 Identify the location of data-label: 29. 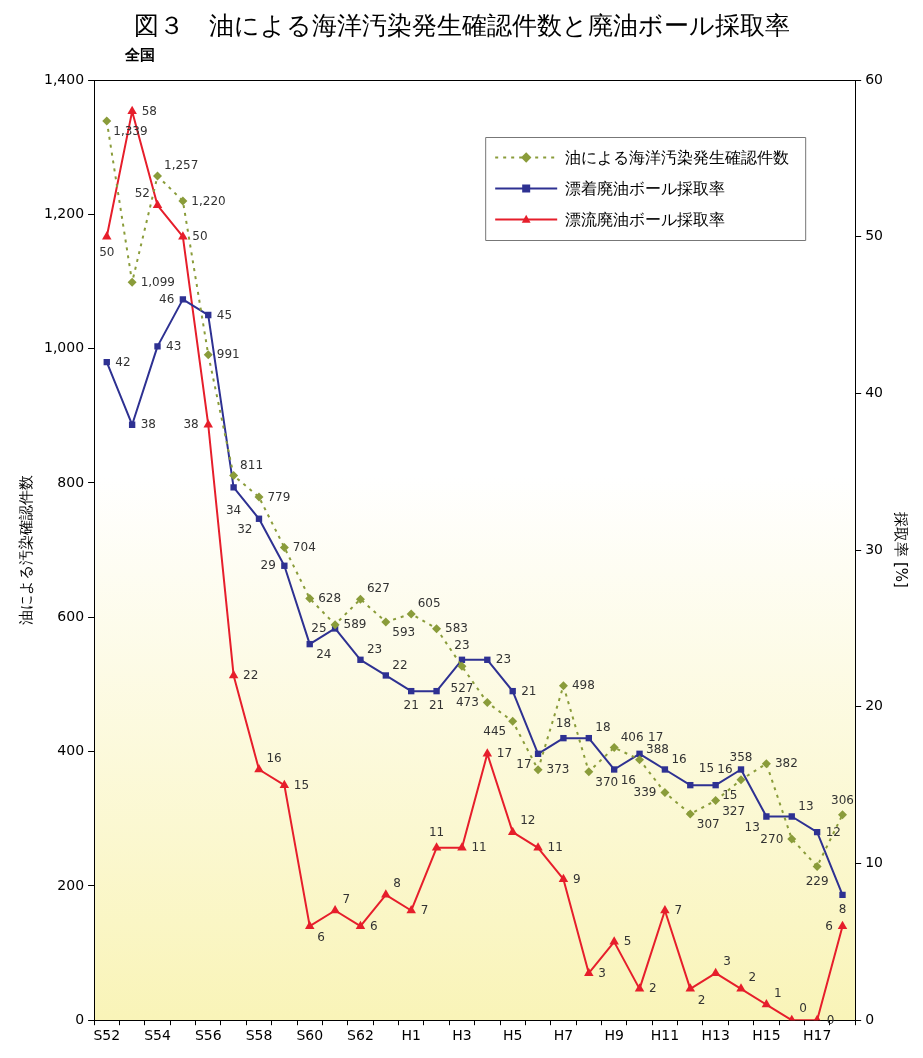
(268, 565).